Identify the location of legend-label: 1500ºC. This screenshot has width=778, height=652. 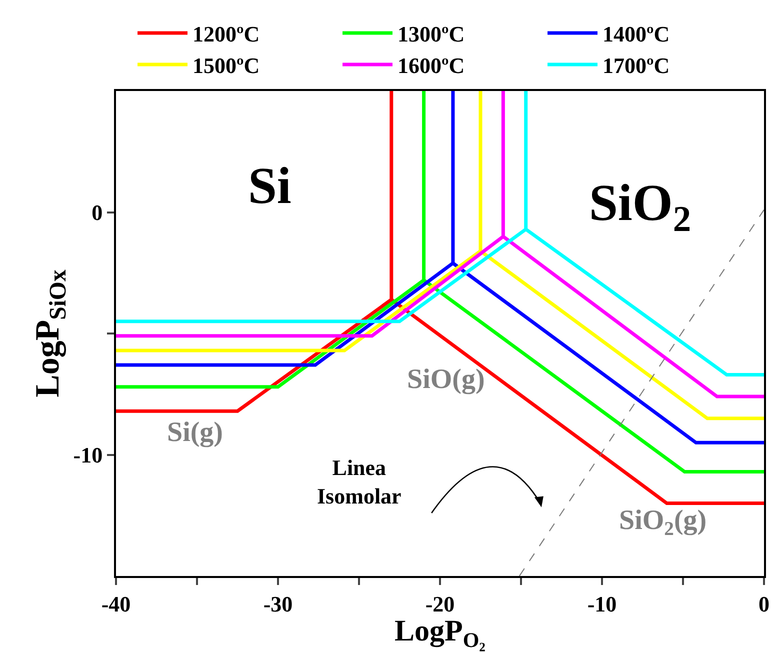
(226, 65).